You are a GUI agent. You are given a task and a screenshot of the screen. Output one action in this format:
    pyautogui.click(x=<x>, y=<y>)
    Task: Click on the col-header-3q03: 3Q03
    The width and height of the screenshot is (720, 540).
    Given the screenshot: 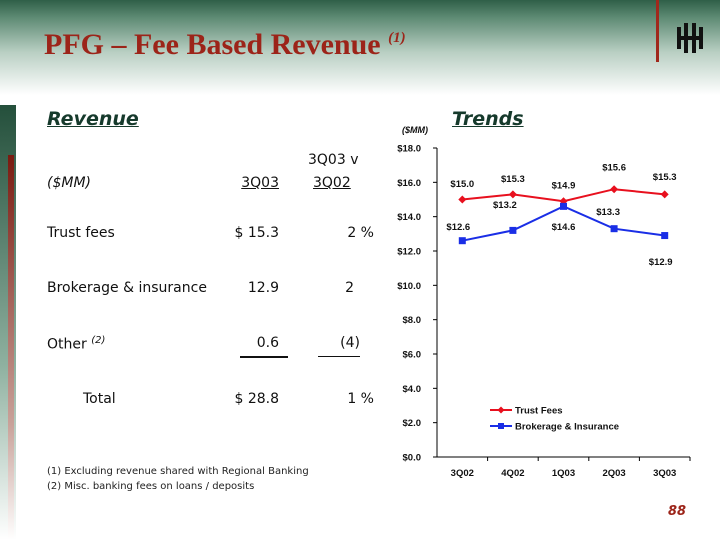 What is the action you would take?
    pyautogui.click(x=260, y=183)
    